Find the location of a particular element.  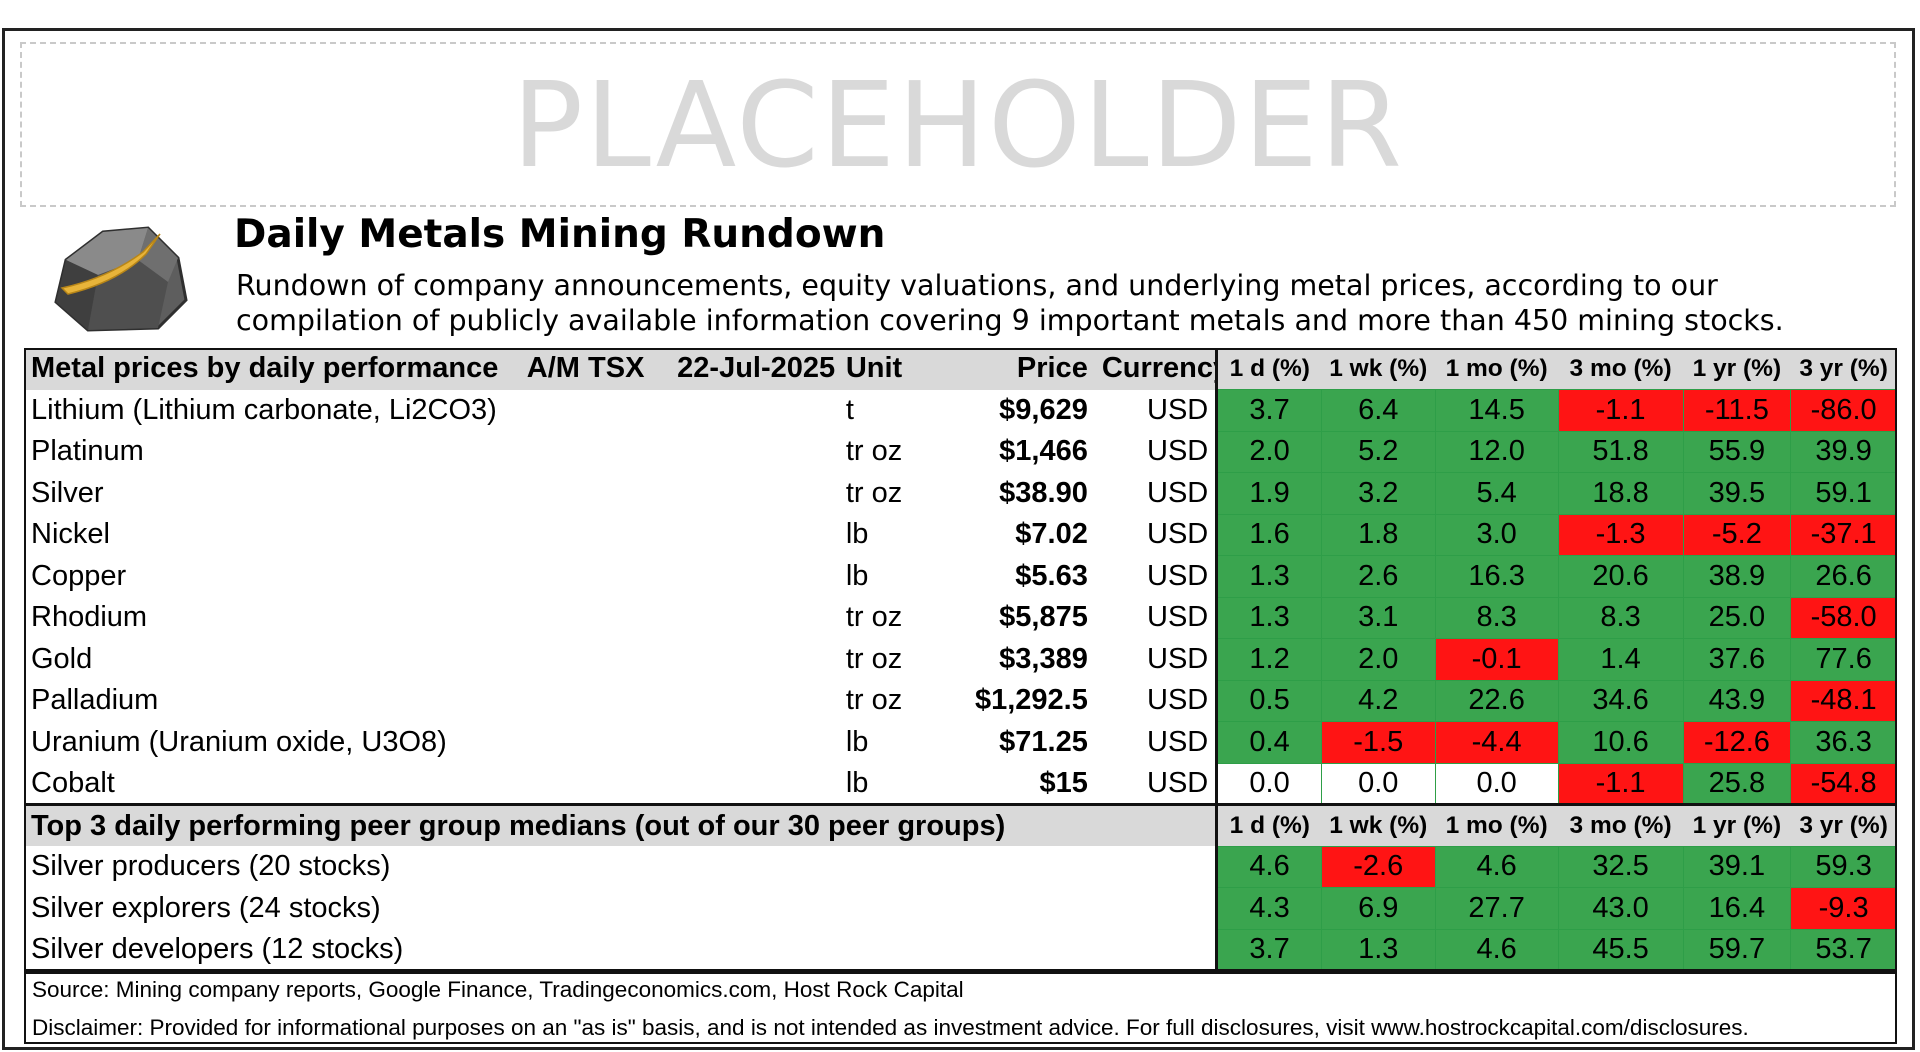

change-cell: -5.2 is located at coordinates (1737, 534).